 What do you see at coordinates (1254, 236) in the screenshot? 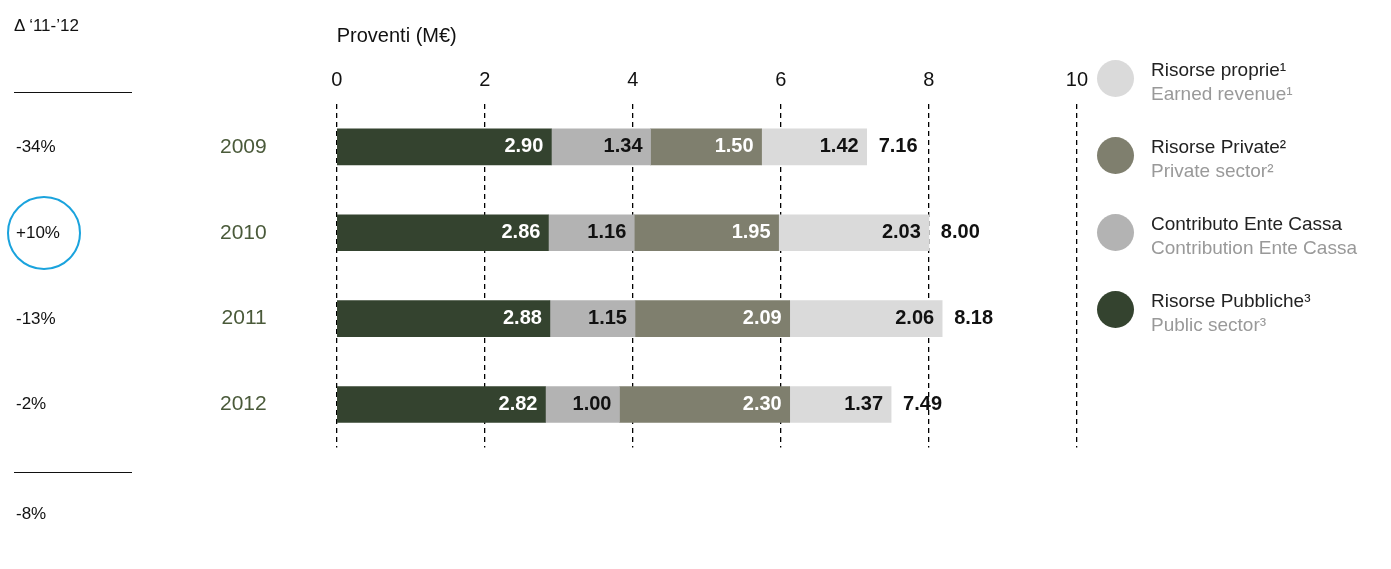
I see `legend-label: Contributo Ente Cassa Contribution Ente Cassa` at bounding box center [1254, 236].